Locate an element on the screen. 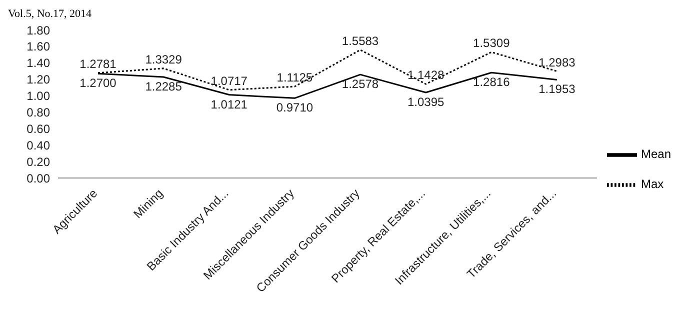  data-label: 1.2781 is located at coordinates (98, 63).